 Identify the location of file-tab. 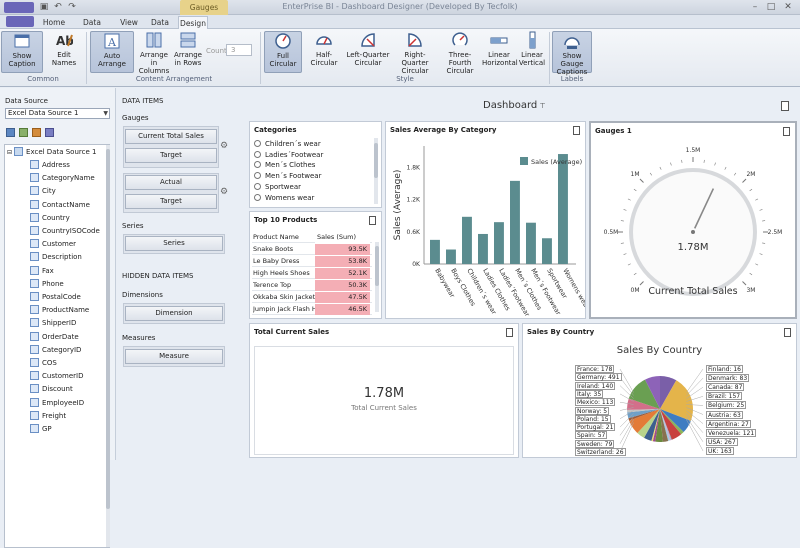
(20, 21).